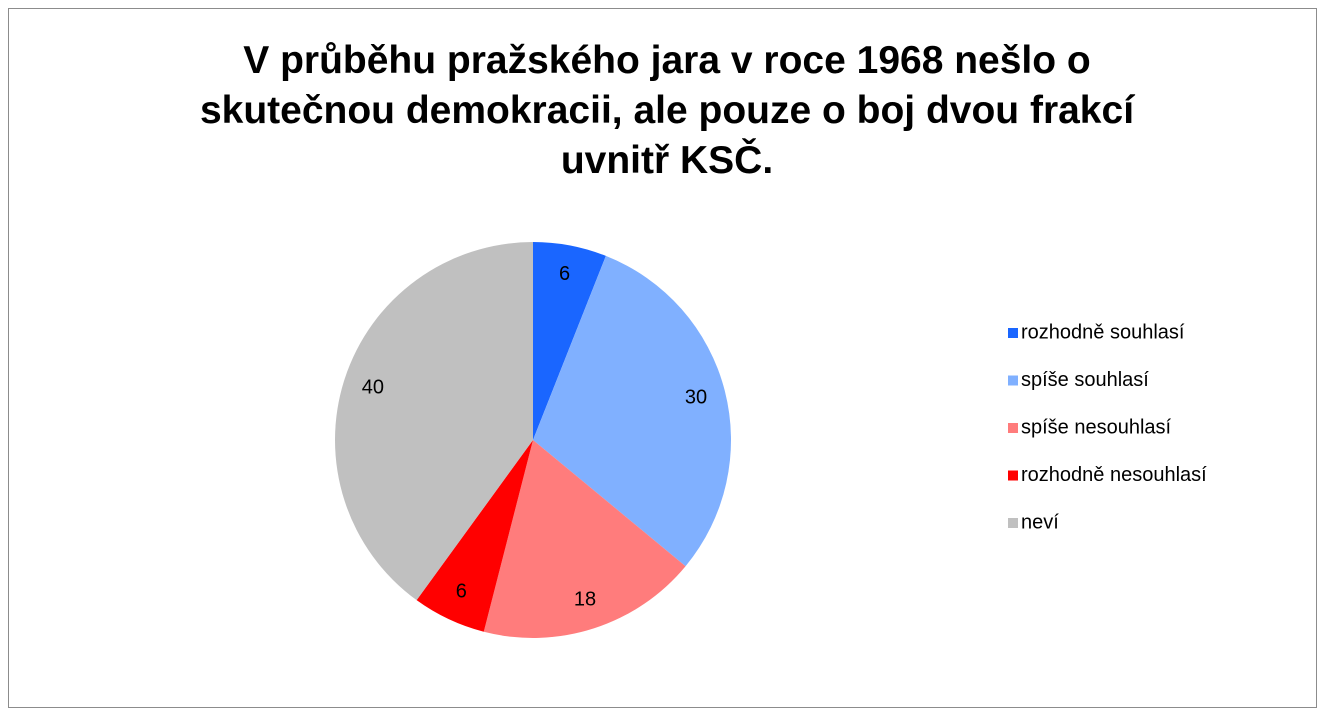 This screenshot has width=1326, height=708. Describe the element at coordinates (1096, 427) in the screenshot. I see `legend-label: spíše nesouhlasí` at that location.